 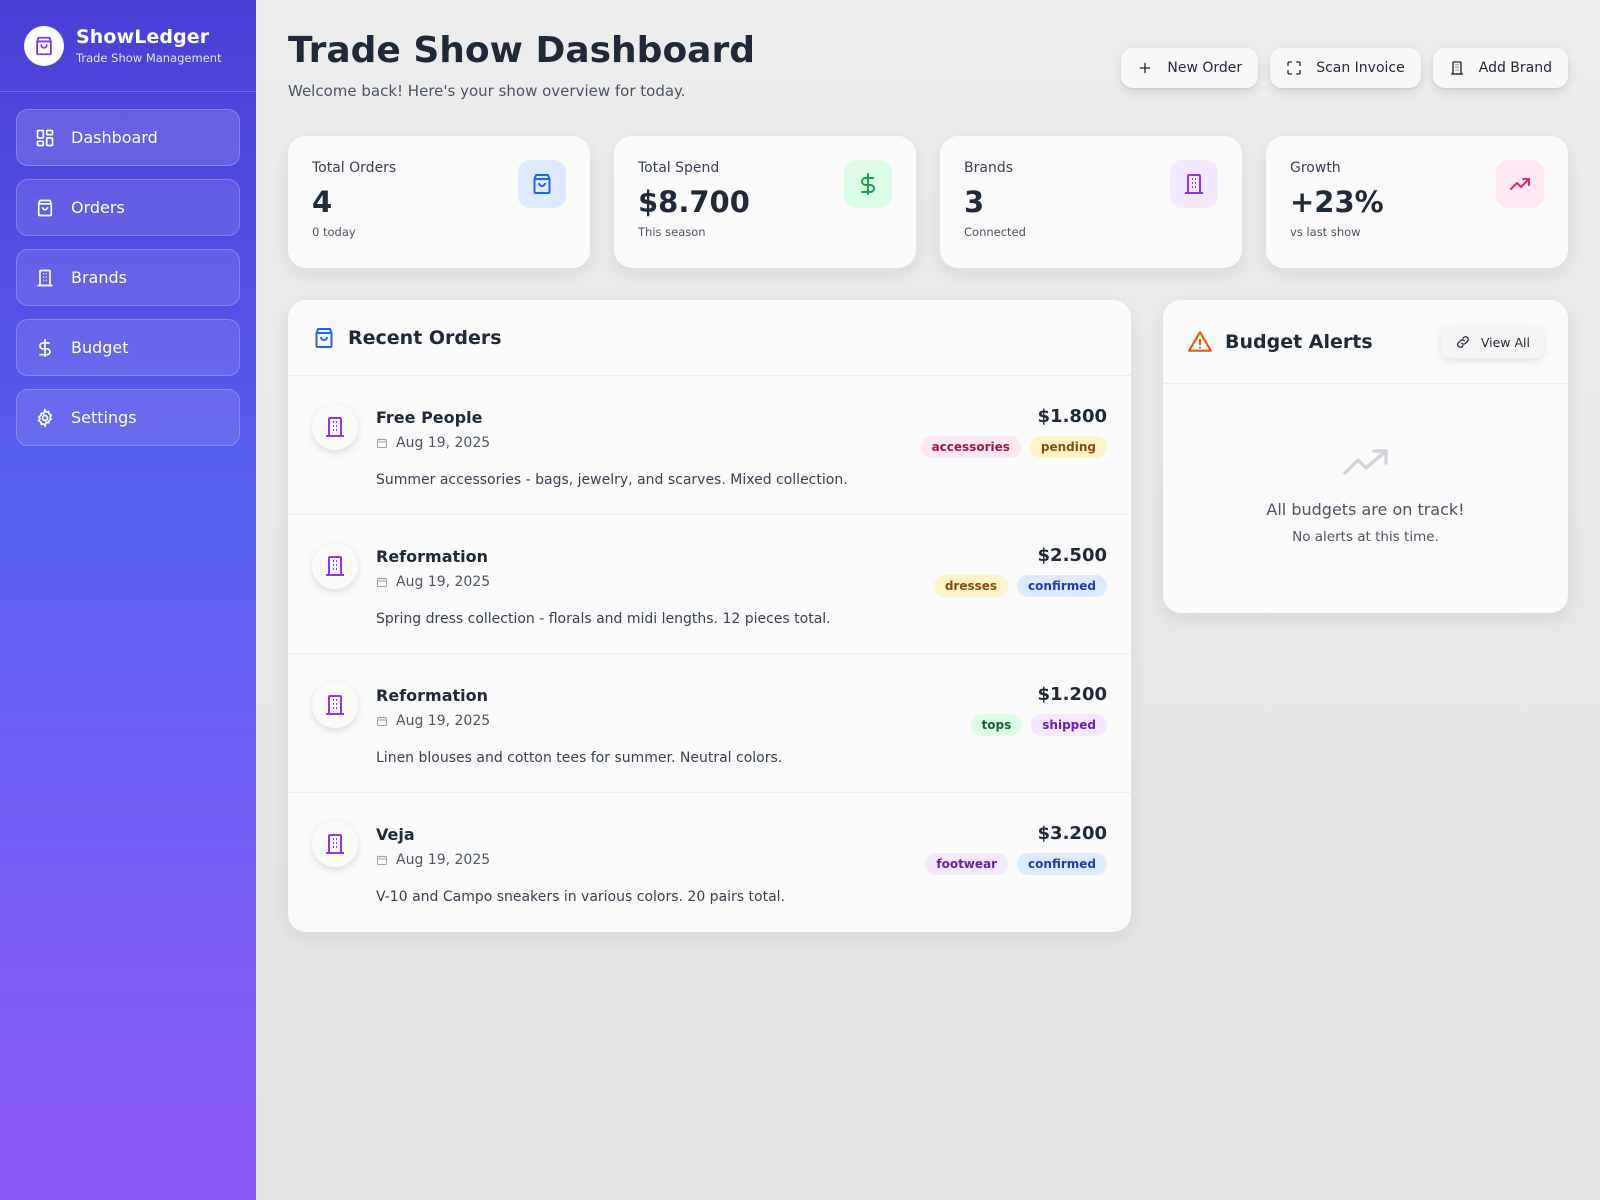 What do you see at coordinates (100, 347) in the screenshot?
I see `sidebar-item-label: Budget` at bounding box center [100, 347].